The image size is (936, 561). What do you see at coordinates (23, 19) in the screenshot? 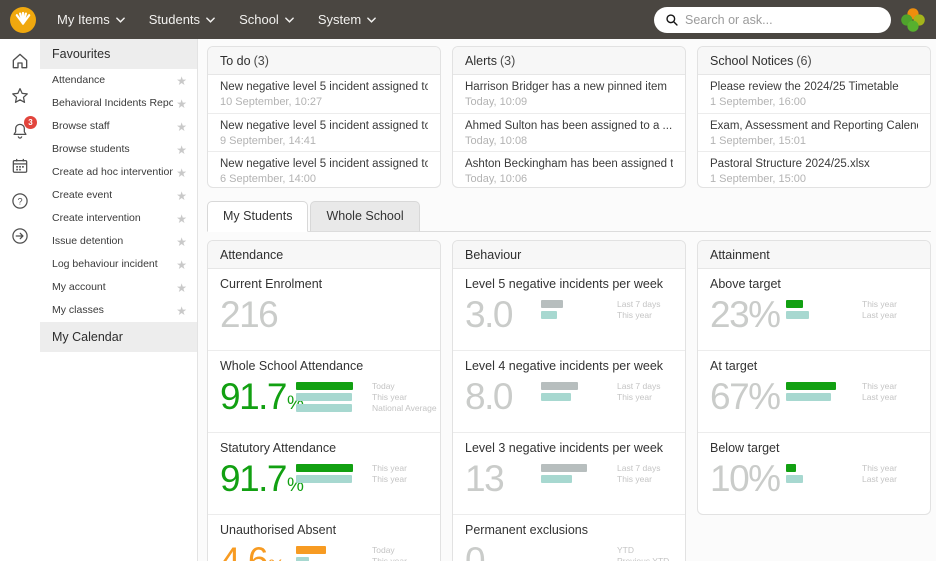
I see `app-logo-icon` at bounding box center [23, 19].